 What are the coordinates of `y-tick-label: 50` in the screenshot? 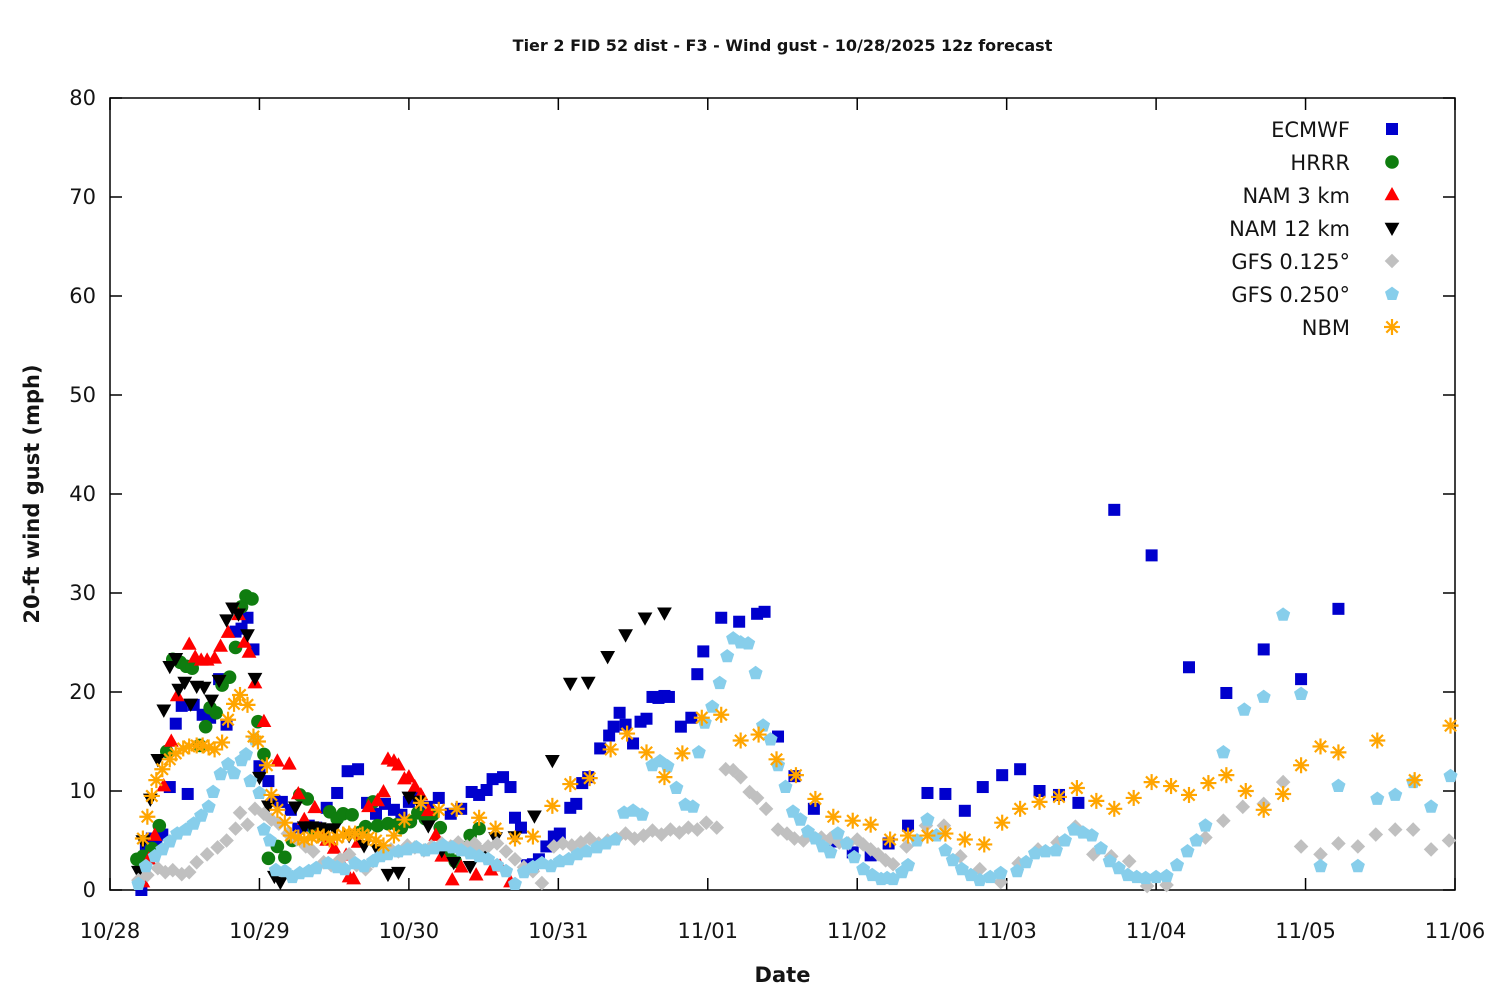 It's located at (82, 395).